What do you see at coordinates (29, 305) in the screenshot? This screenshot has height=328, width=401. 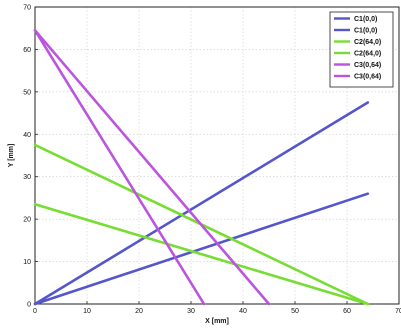 I see `y-tick-label: 0` at bounding box center [29, 305].